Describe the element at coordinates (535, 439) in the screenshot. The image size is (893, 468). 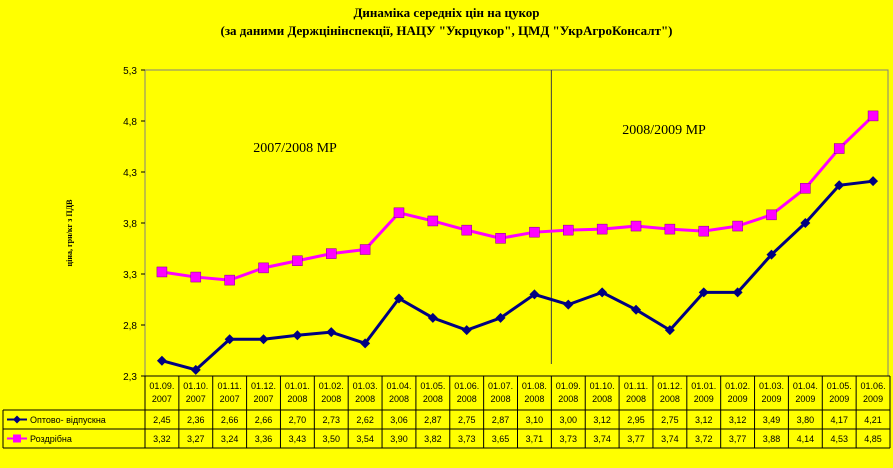
I see `table-value-cell: 3,71` at that location.